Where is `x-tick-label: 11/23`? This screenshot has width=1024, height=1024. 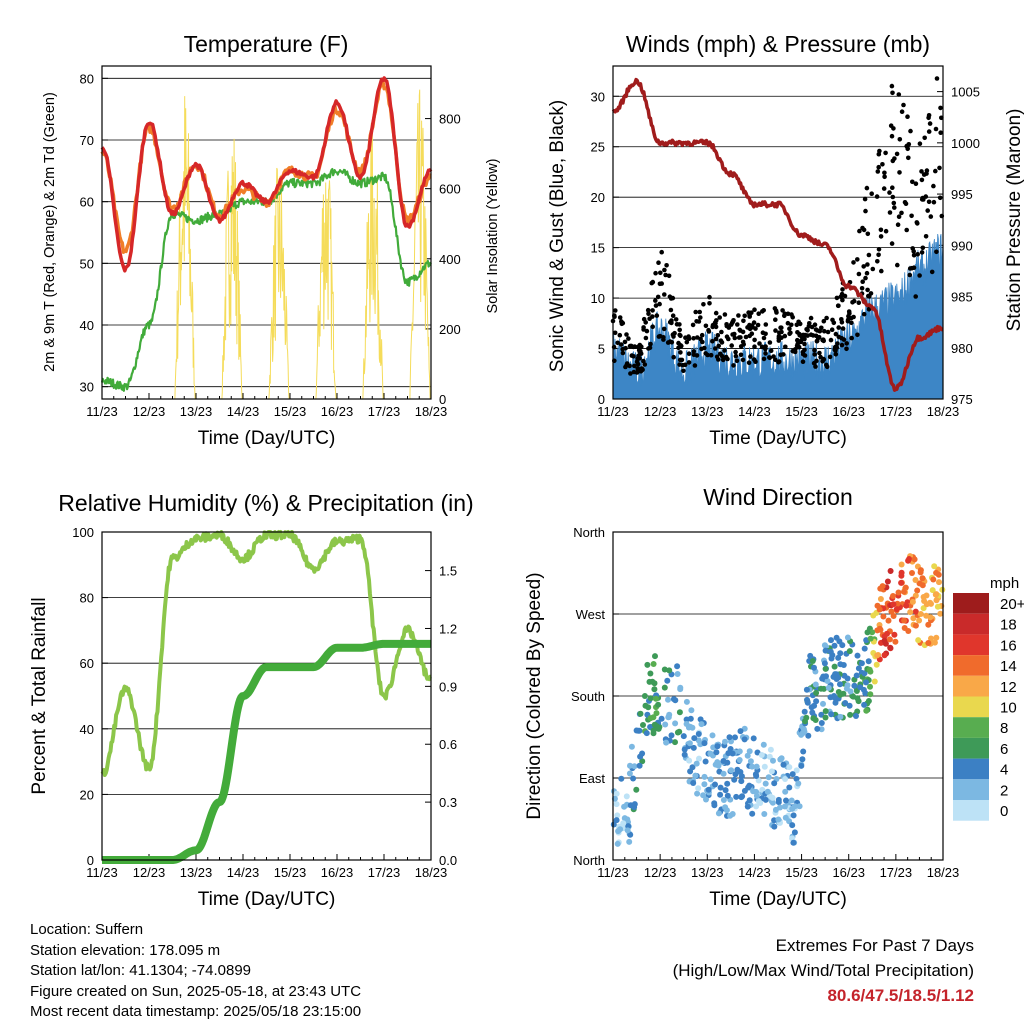 x-tick-label: 11/23 is located at coordinates (613, 411).